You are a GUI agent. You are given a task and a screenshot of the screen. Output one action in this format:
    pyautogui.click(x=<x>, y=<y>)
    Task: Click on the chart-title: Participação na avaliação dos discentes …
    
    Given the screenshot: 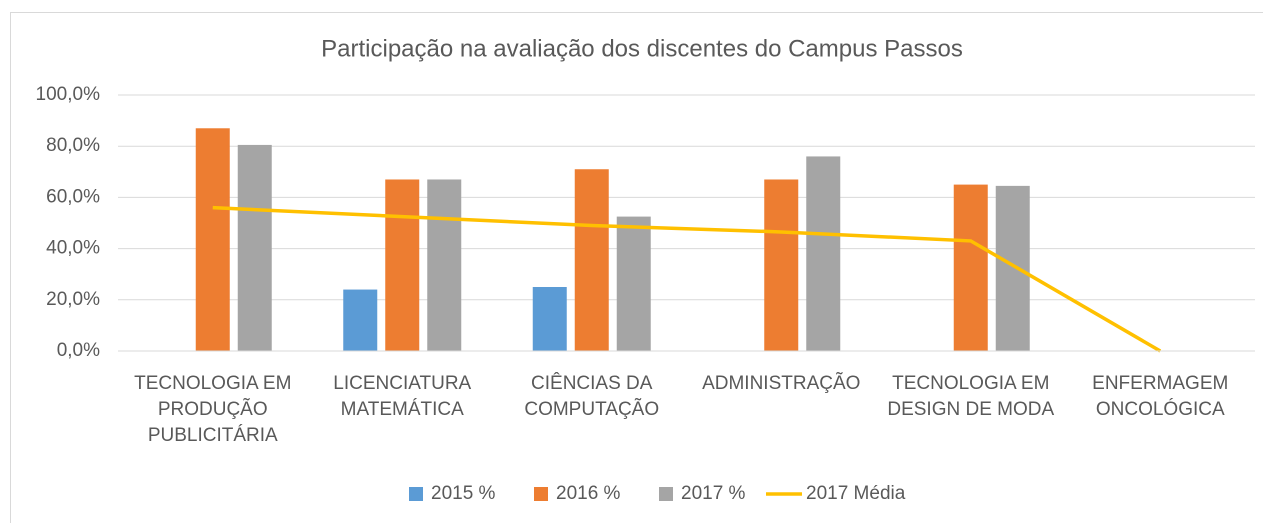 What is the action you would take?
    pyautogui.click(x=642, y=48)
    